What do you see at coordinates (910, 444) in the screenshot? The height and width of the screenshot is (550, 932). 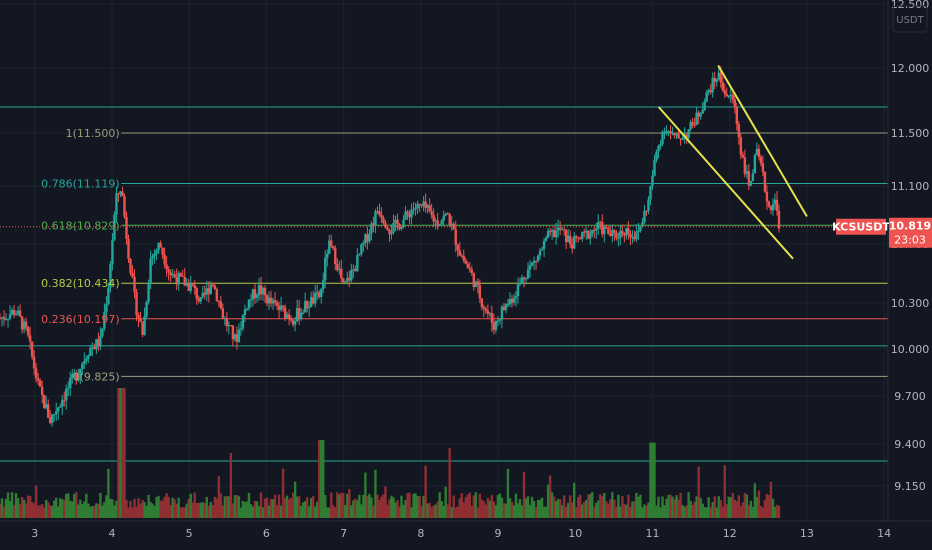 I see `price-axis-tick-label: 9.400` at bounding box center [910, 444].